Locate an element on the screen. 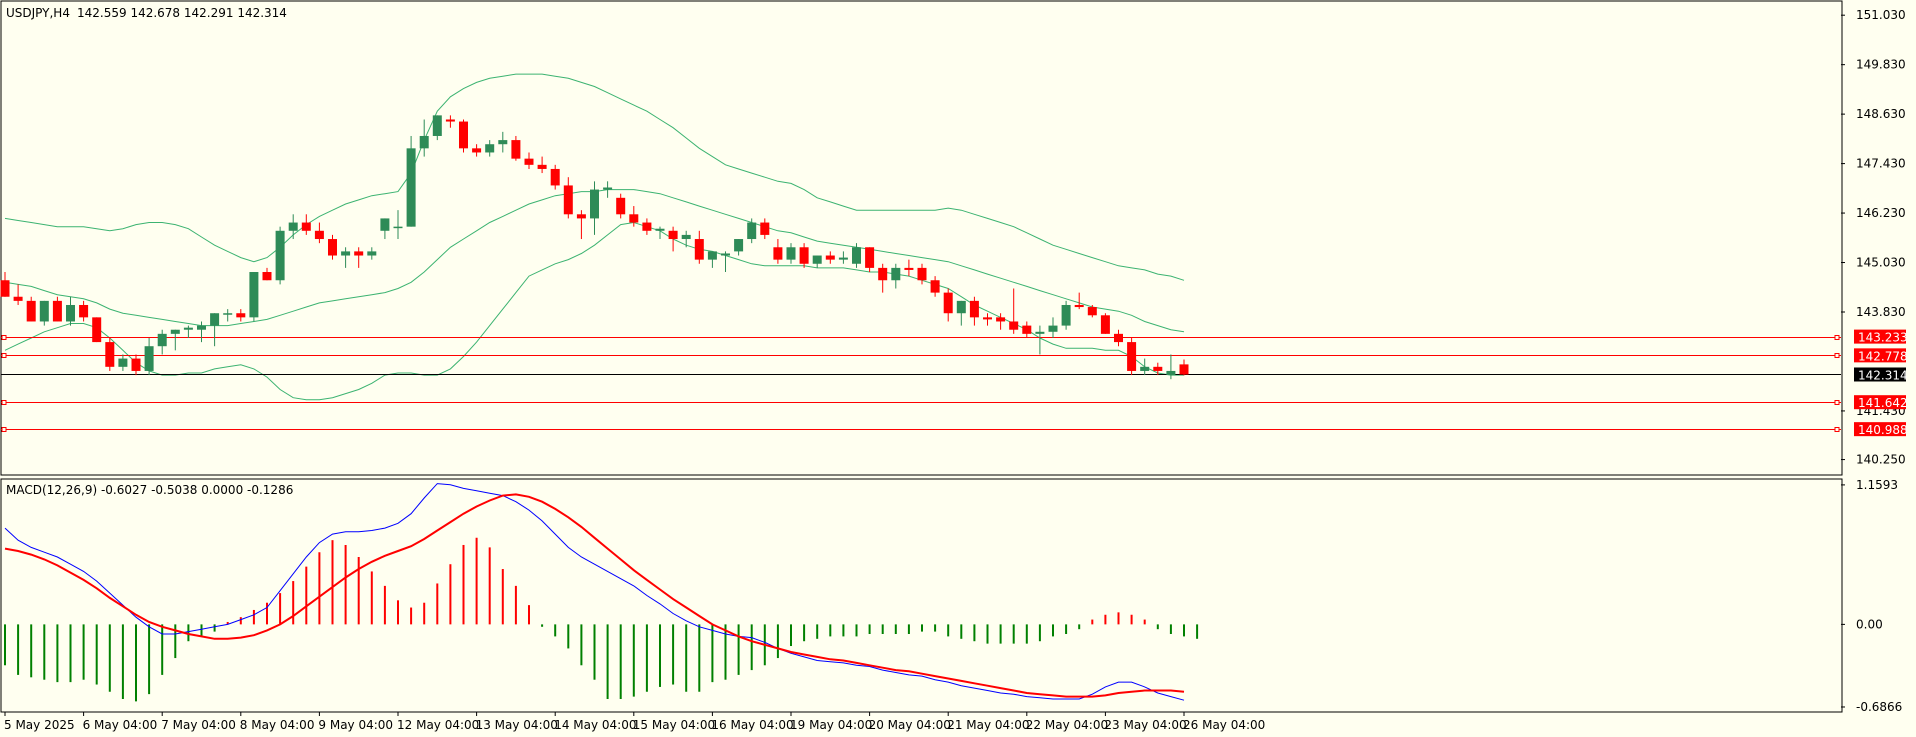 The image size is (1916, 737). time-tick-label: 13 May 04:00 is located at coordinates (517, 725).